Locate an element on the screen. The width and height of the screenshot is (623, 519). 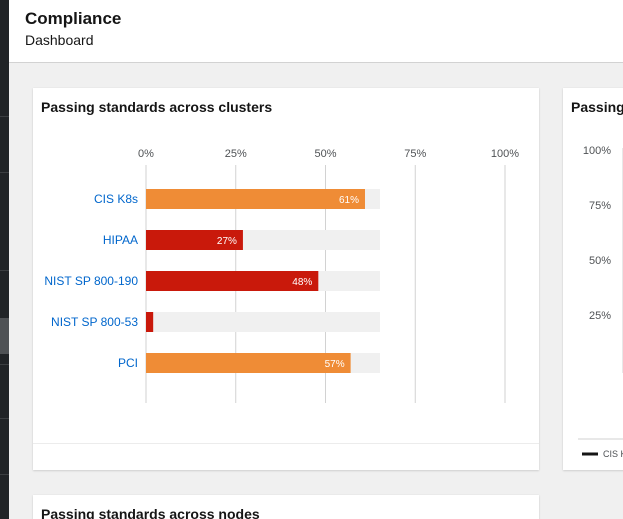
category-label: CIS K8s is located at coordinates (116, 199).